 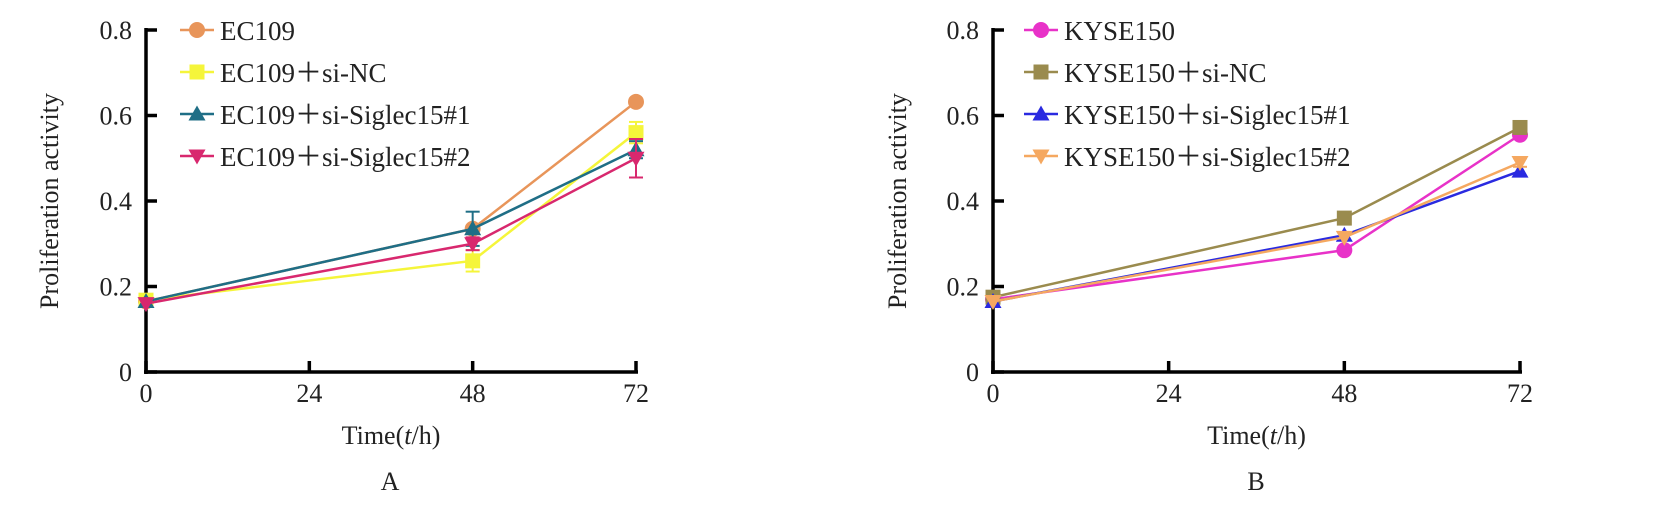 I want to click on legend-label: EC109＋si-Siglec15#2, so click(x=345, y=157).